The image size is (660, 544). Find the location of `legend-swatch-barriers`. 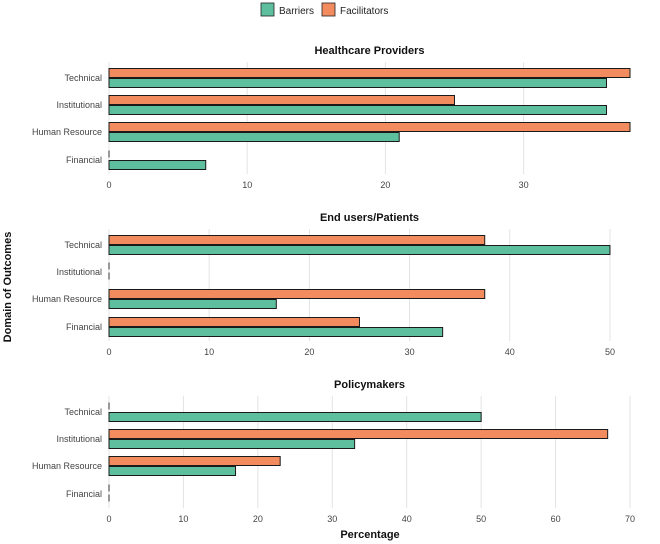

legend-swatch-barriers is located at coordinates (267, 9).